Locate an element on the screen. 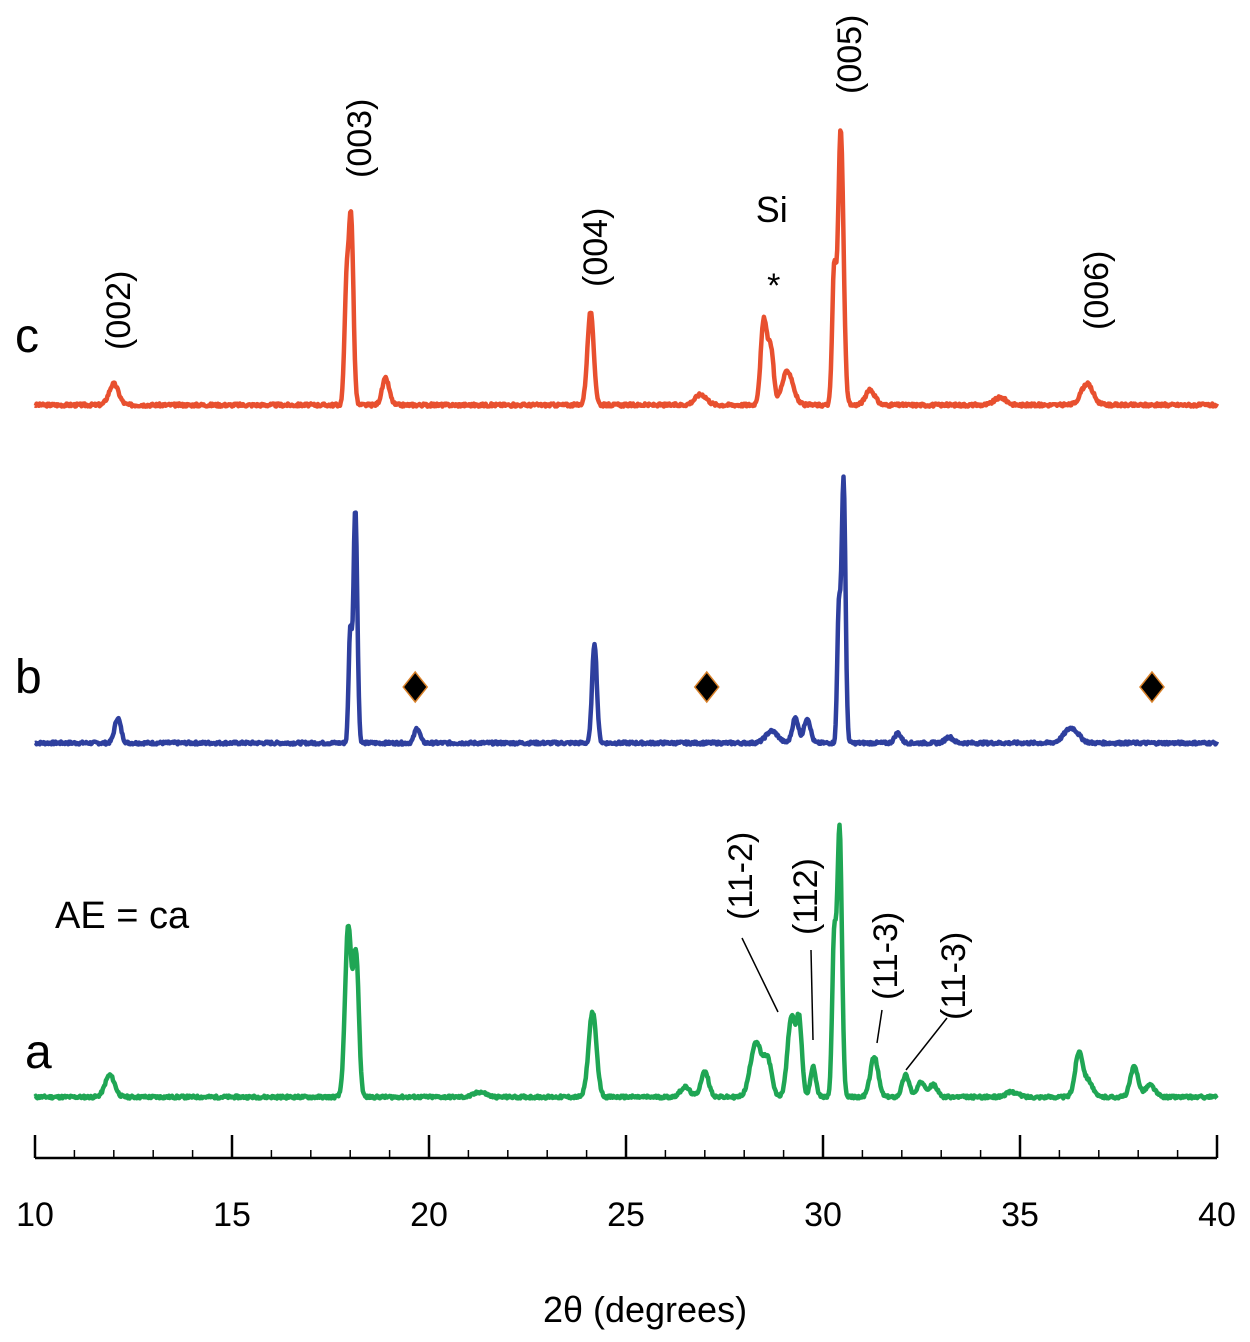  x-tick-label: 35 is located at coordinates (1020, 1215).